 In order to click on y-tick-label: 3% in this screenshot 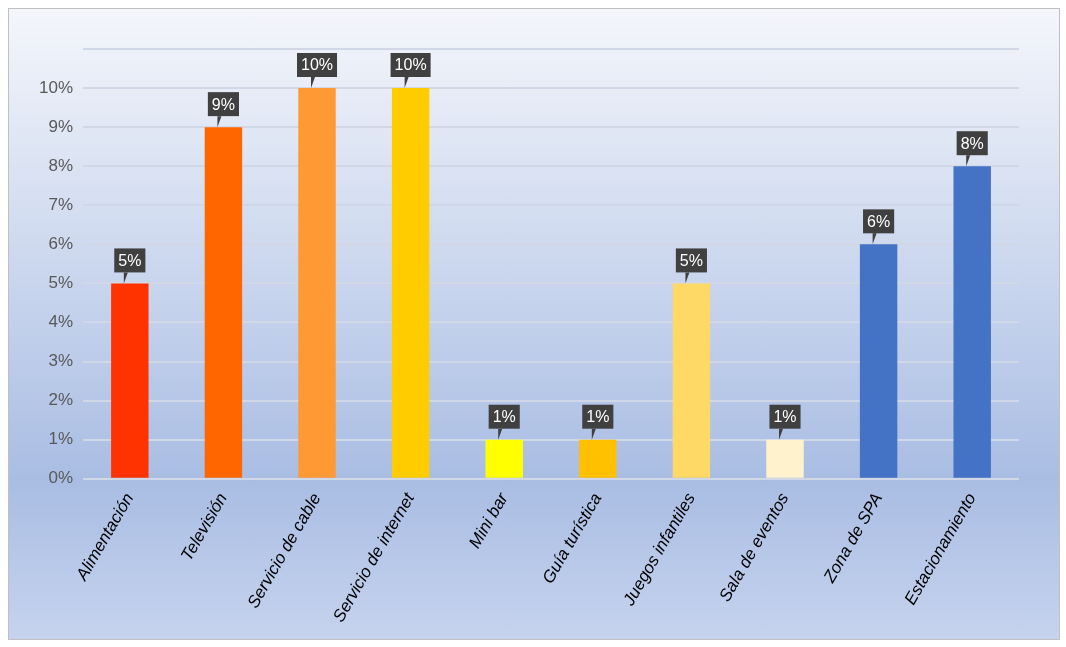, I will do `click(61, 361)`.